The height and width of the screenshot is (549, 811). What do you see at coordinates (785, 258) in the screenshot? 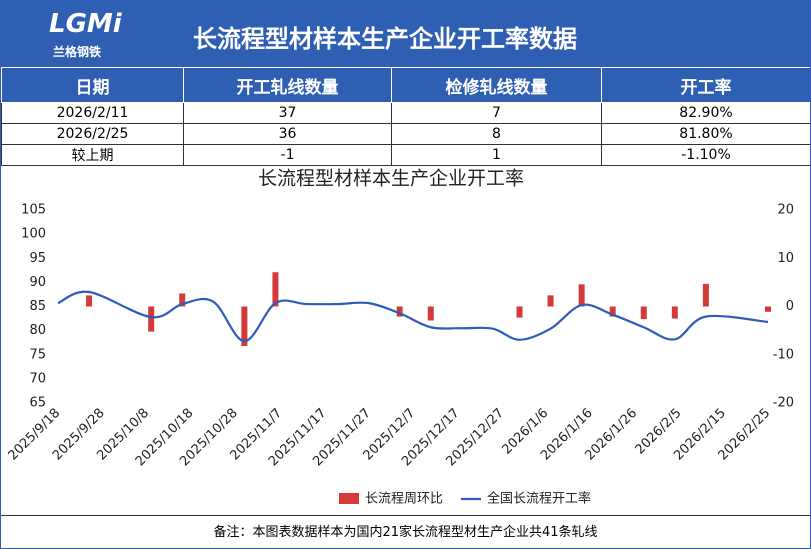
I see `y2-tick-label: 10` at bounding box center [785, 258].